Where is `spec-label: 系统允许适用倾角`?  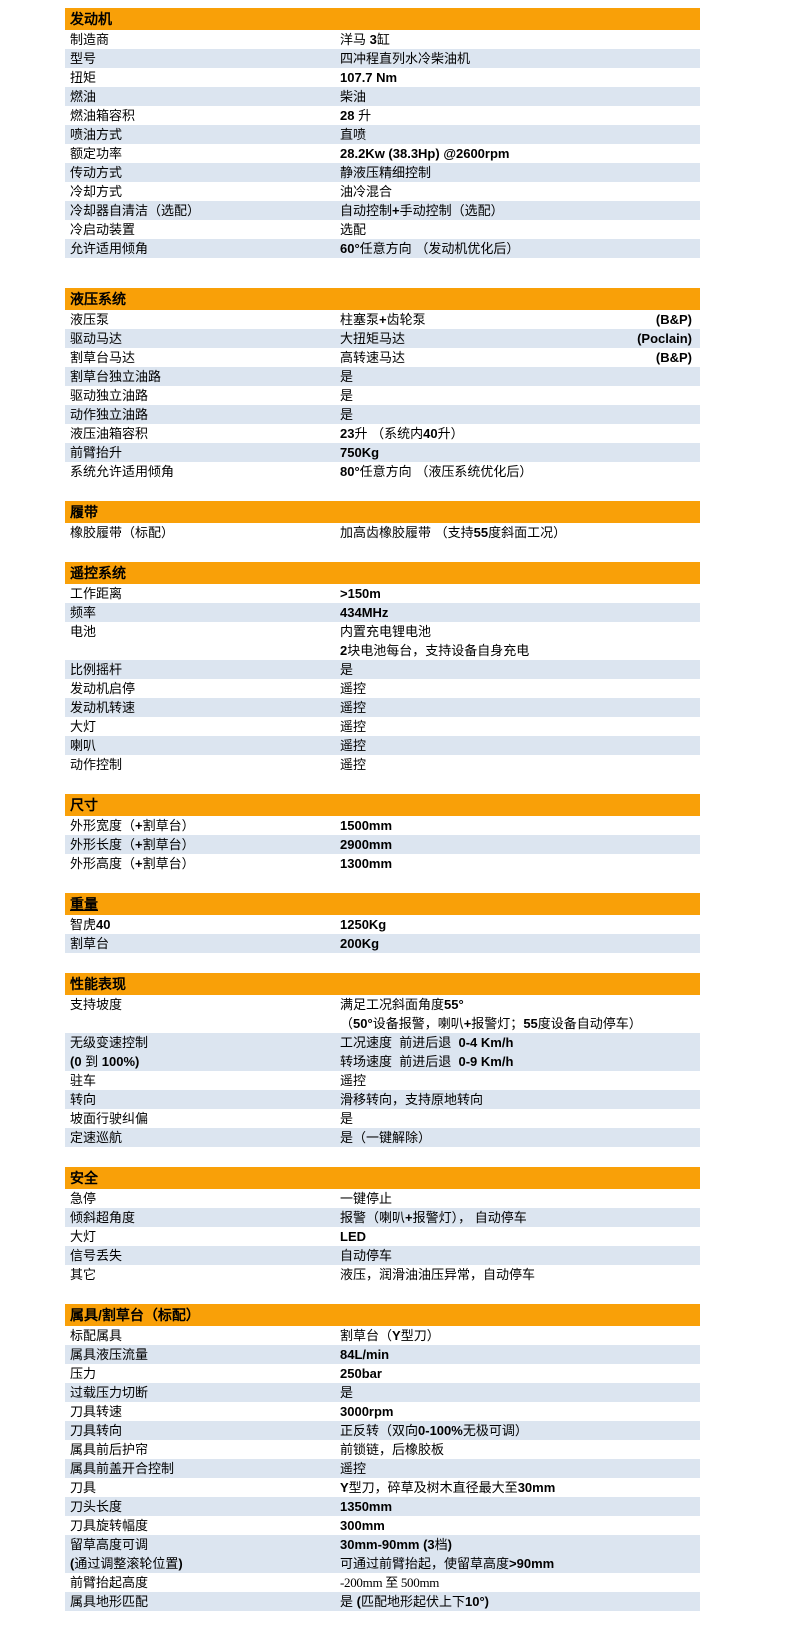 spec-label: 系统允许适用倾角 is located at coordinates (202, 471).